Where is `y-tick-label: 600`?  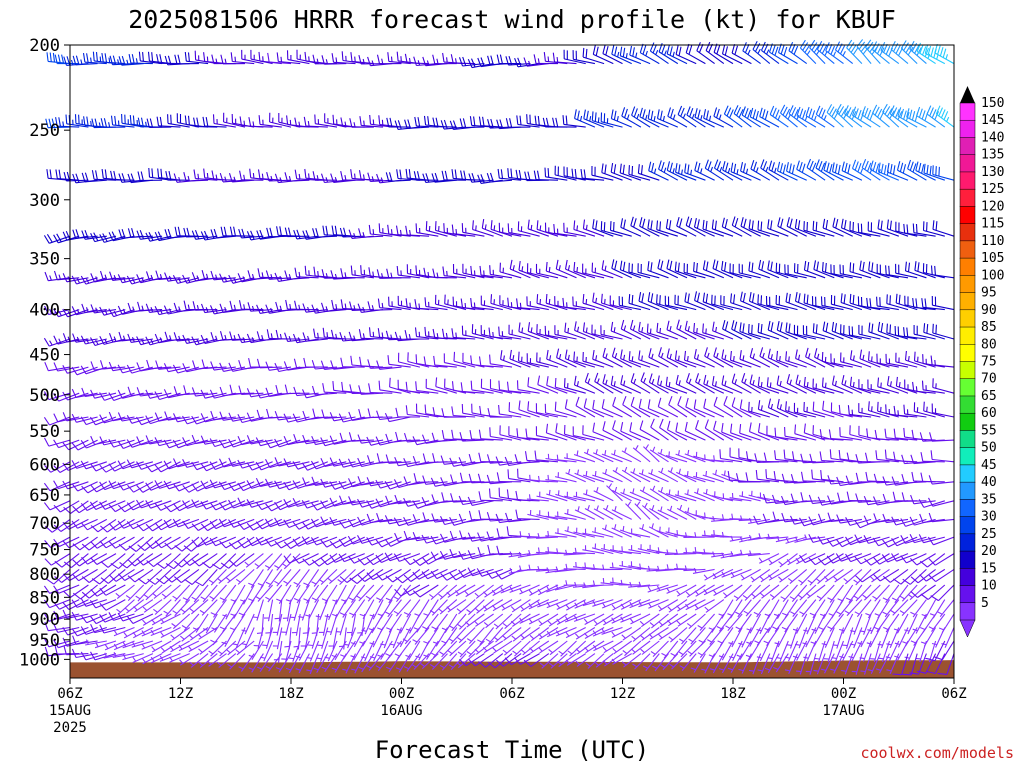
y-tick-label: 600 is located at coordinates (44, 465).